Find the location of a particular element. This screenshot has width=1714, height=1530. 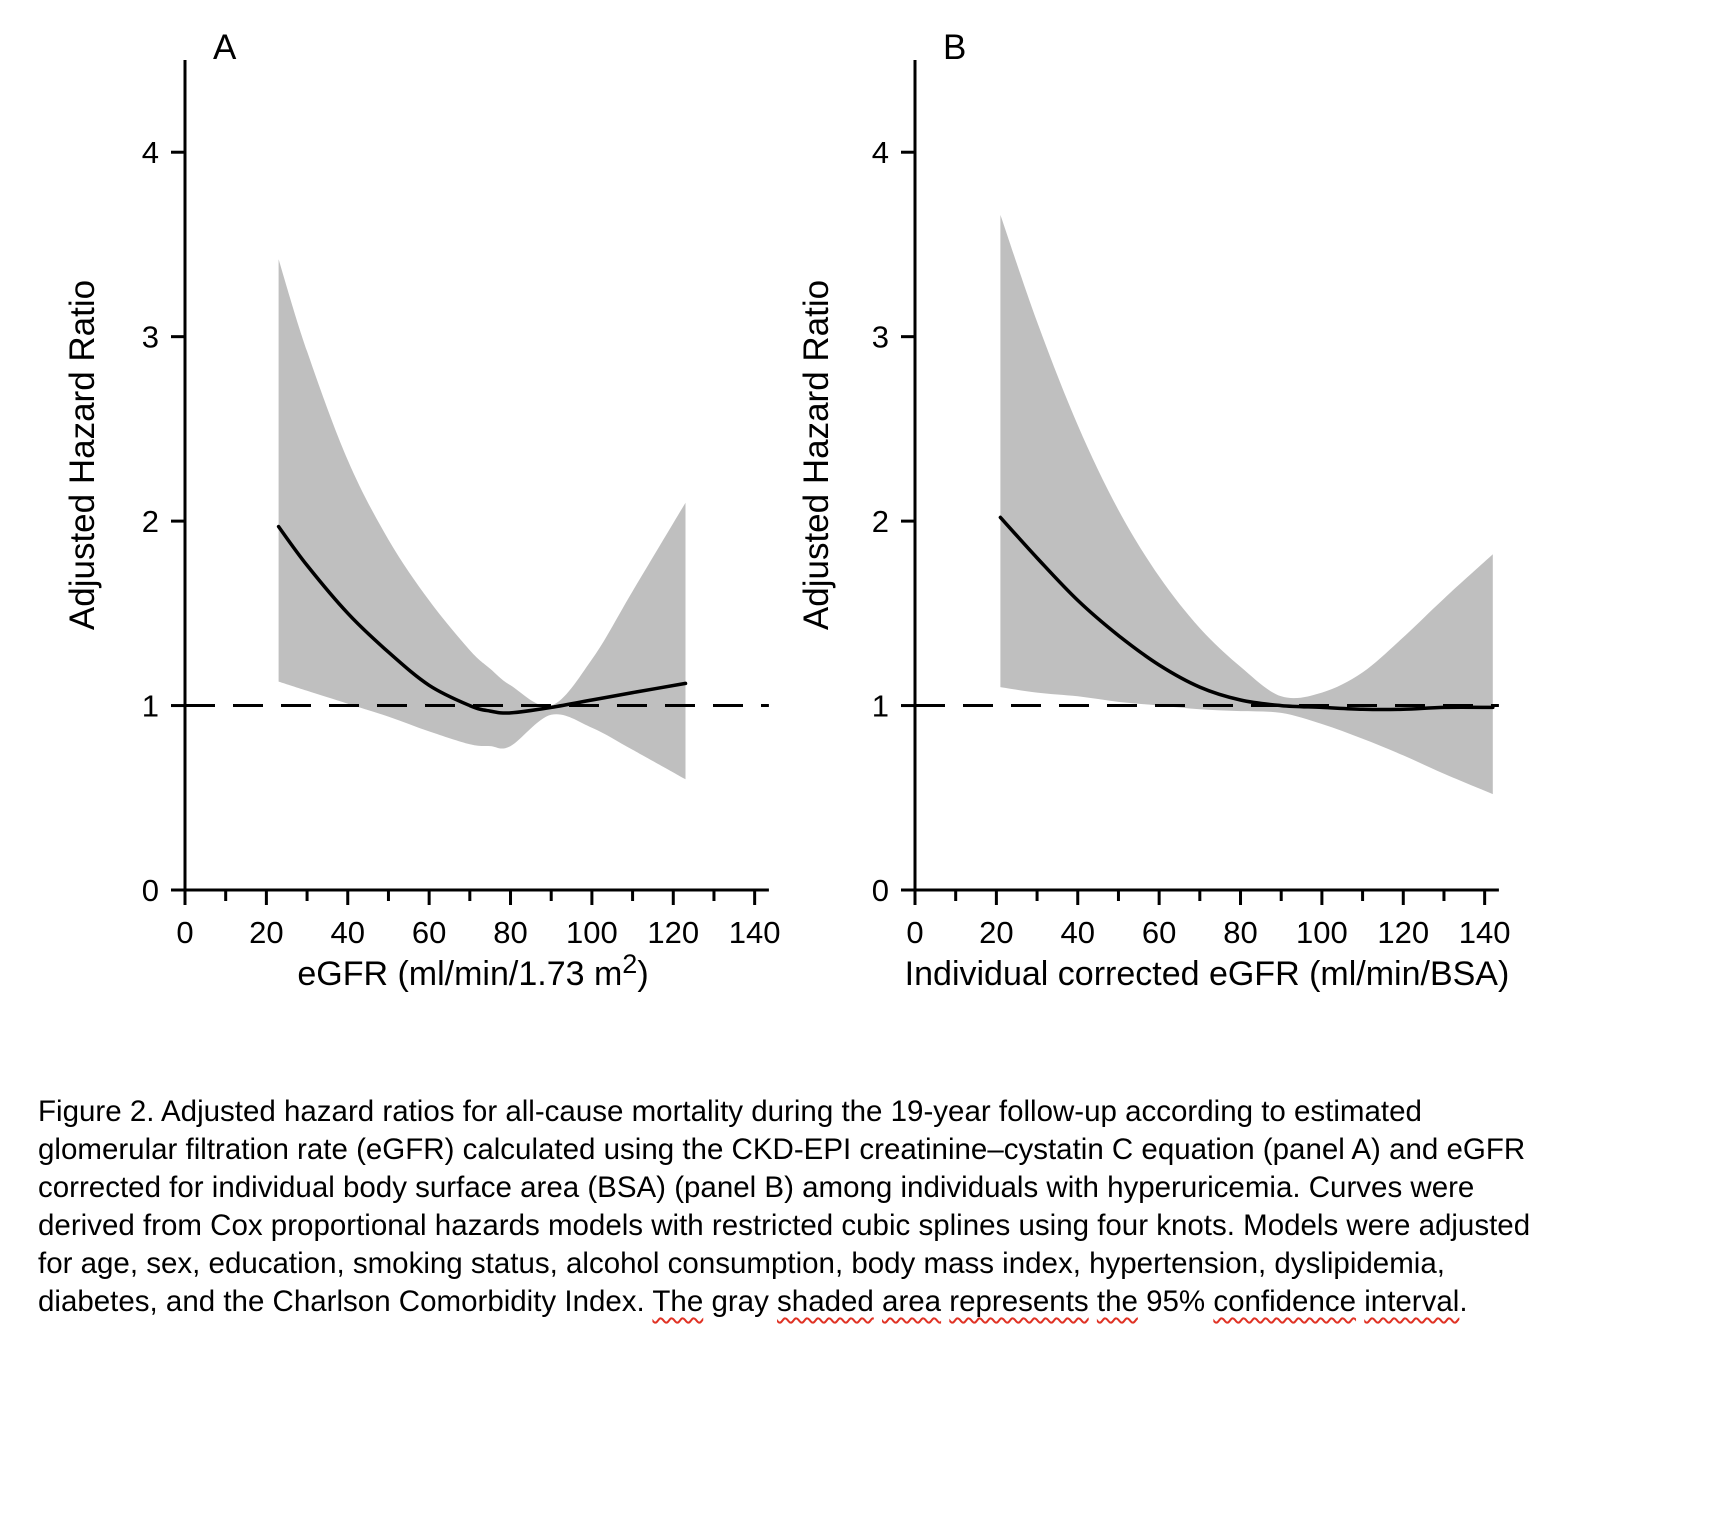

panel-b-y-axis-title: Adjusted Hazard Ratio is located at coordinates (816, 455).